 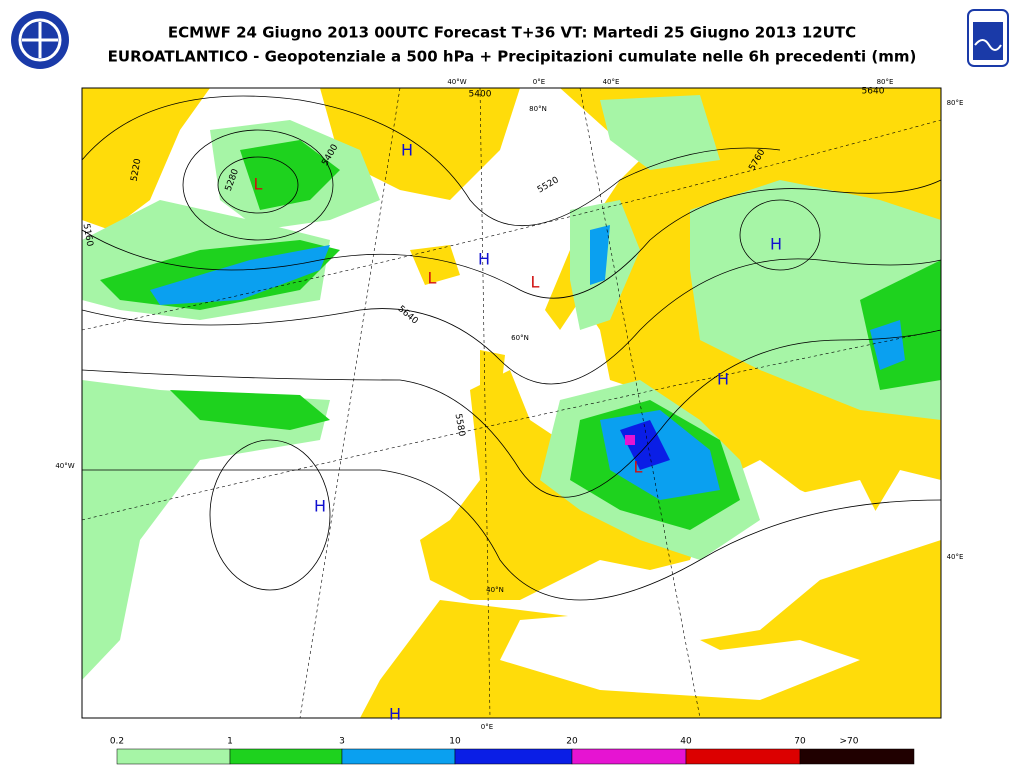 What do you see at coordinates (480, 95) in the screenshot?
I see `contour-label: 5400` at bounding box center [480, 95].